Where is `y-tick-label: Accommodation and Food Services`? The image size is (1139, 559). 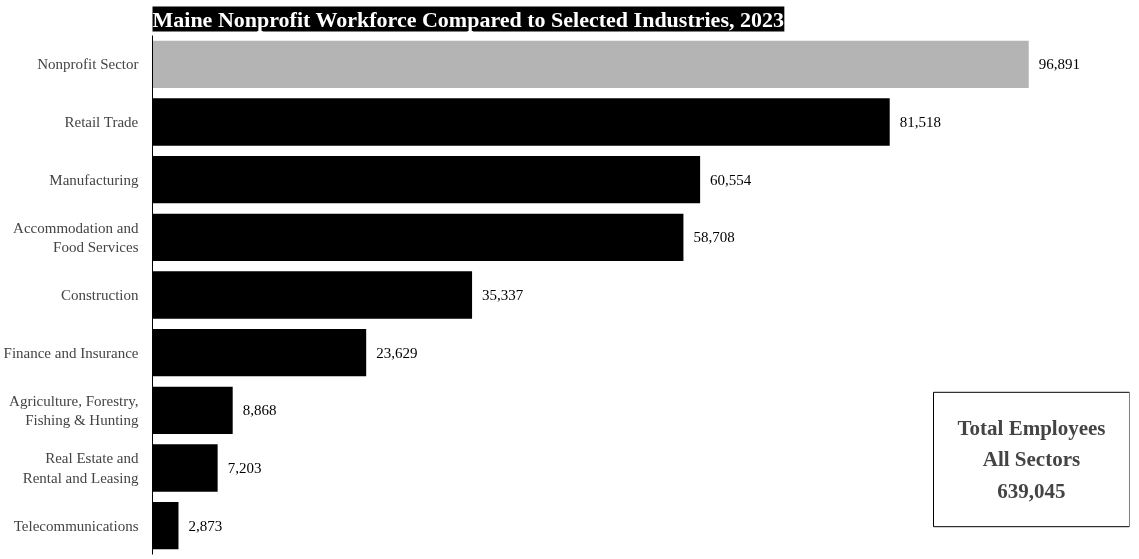
y-tick-label: Accommodation and Food Services is located at coordinates (76, 237).